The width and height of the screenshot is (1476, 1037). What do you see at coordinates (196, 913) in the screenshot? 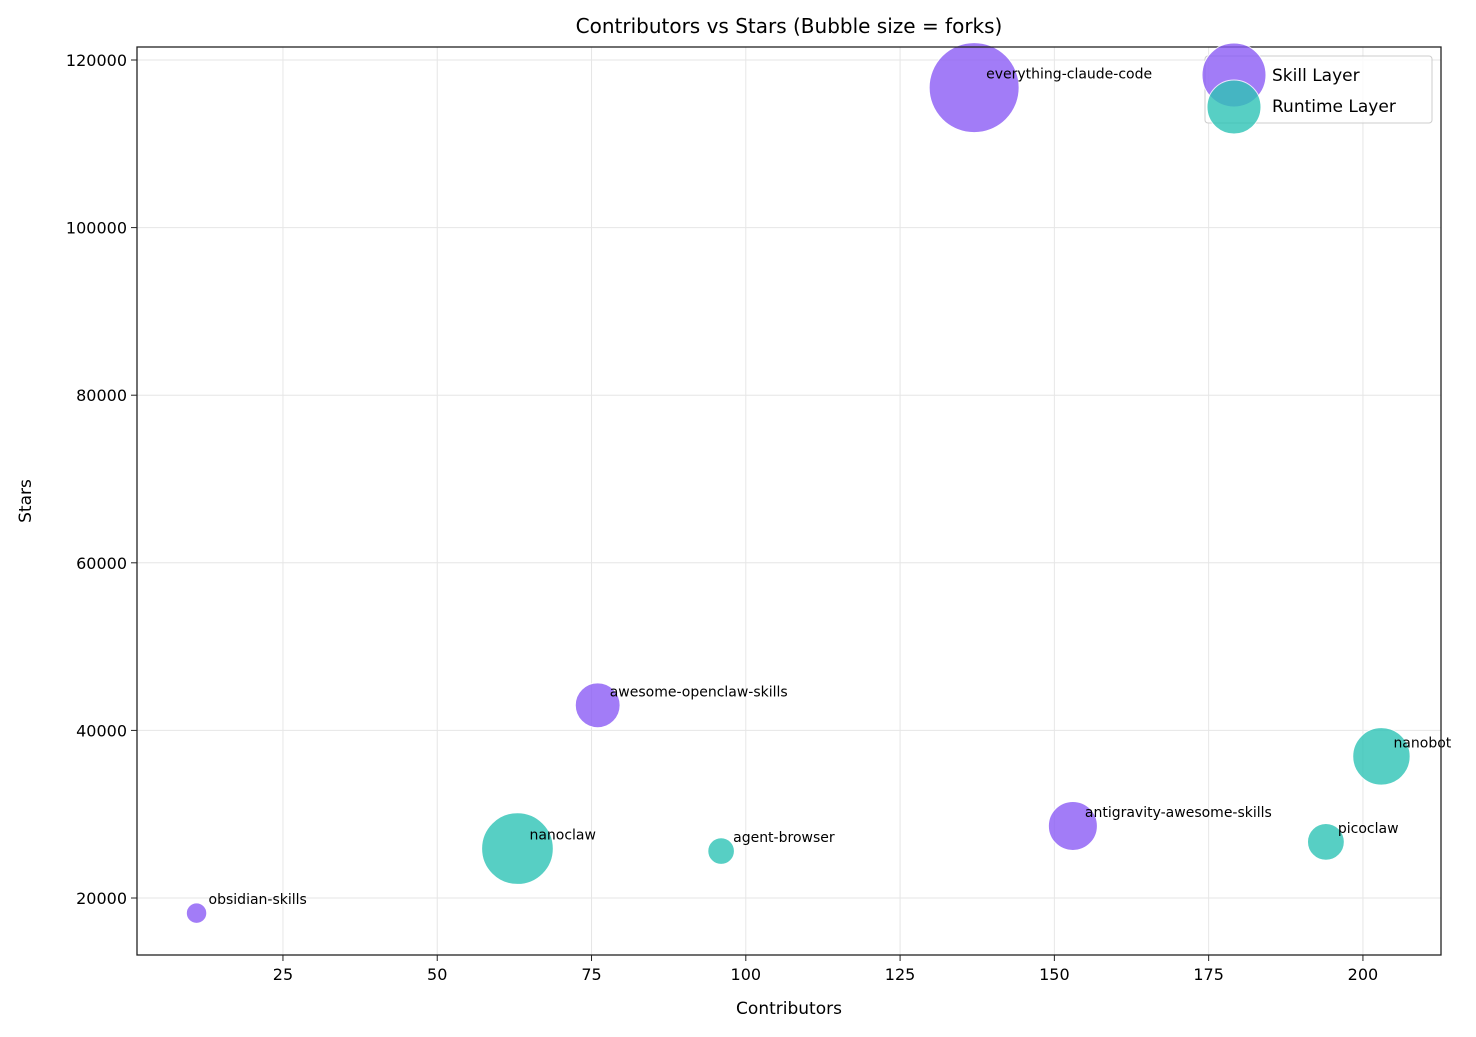
I see `bubble-obsidian-skills` at bounding box center [196, 913].